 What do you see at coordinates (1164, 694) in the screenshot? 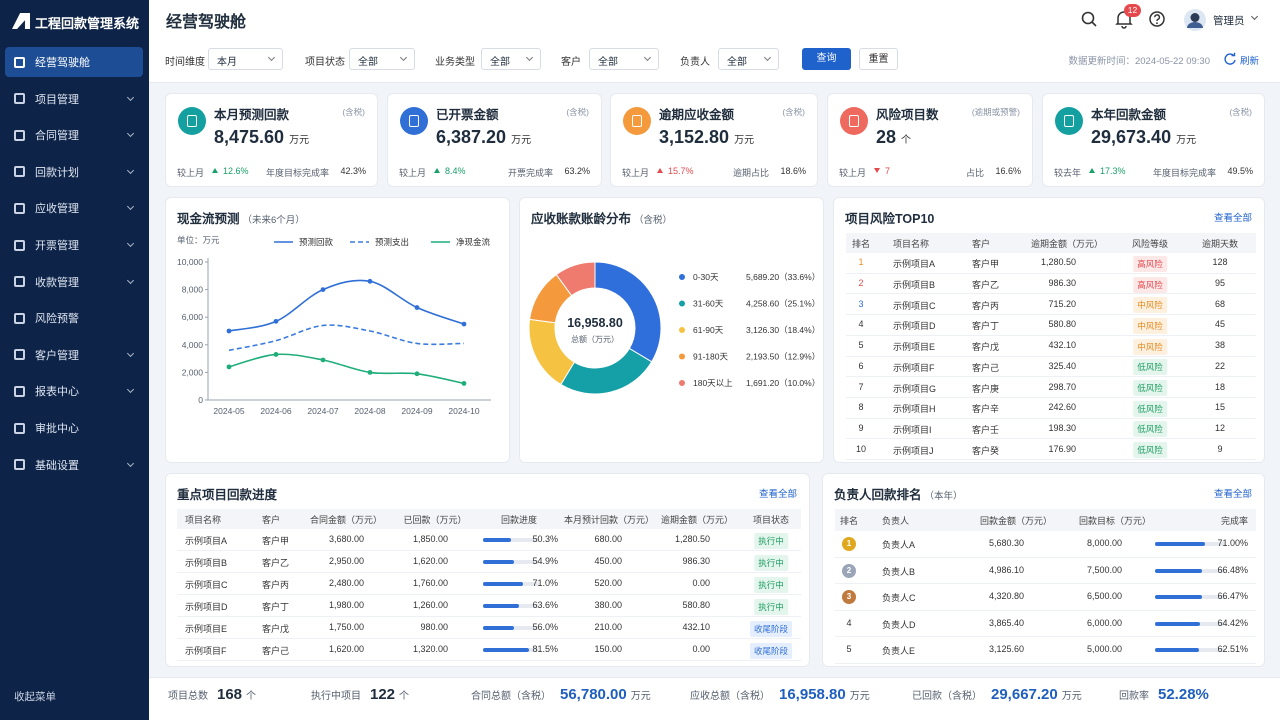
I see `summary-item: 回款率 52.28%` at bounding box center [1164, 694].